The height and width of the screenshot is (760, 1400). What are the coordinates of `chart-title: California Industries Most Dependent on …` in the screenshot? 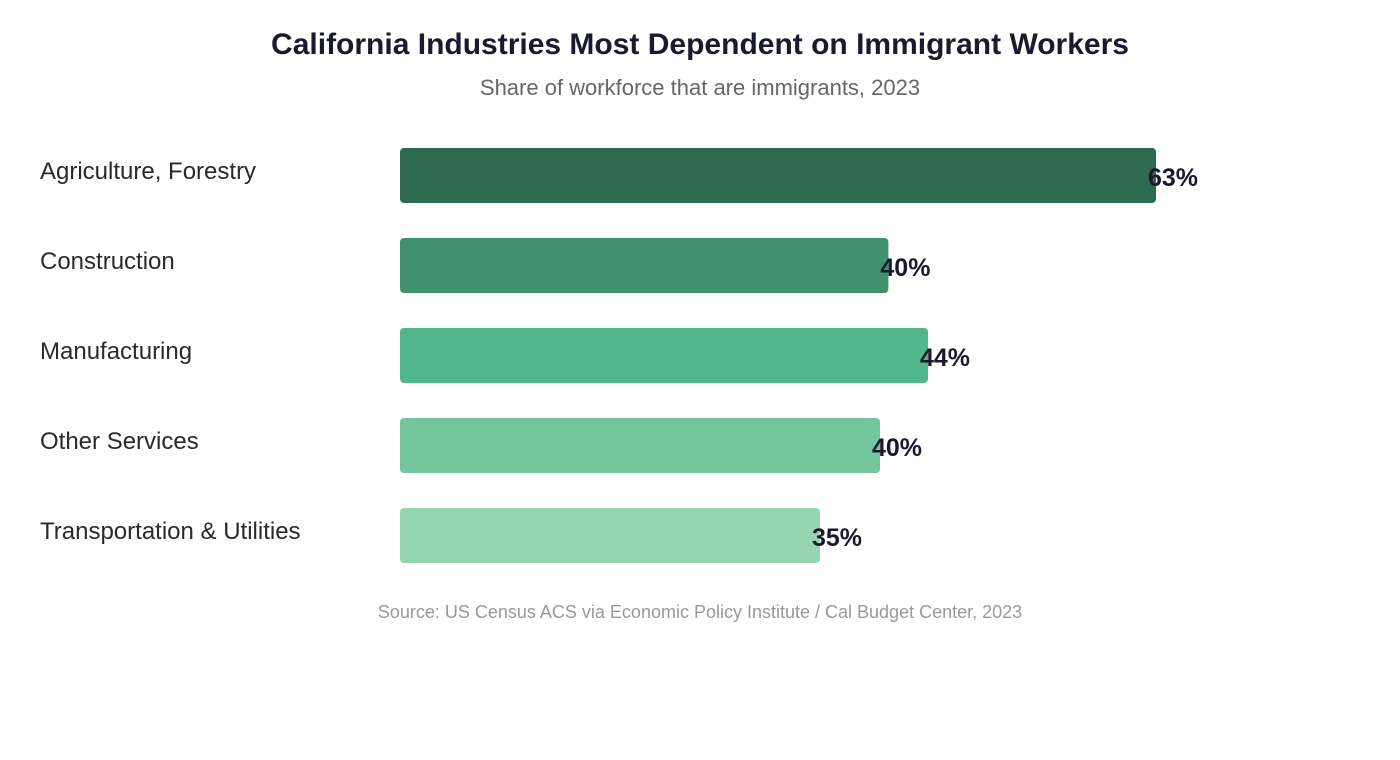 It's located at (700, 44).